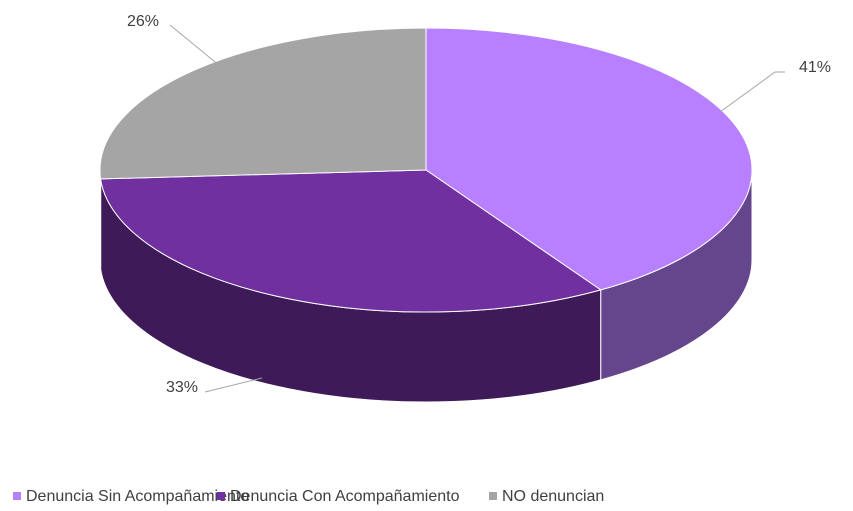 This screenshot has height=511, width=853. I want to click on data-label: 41%, so click(815, 67).